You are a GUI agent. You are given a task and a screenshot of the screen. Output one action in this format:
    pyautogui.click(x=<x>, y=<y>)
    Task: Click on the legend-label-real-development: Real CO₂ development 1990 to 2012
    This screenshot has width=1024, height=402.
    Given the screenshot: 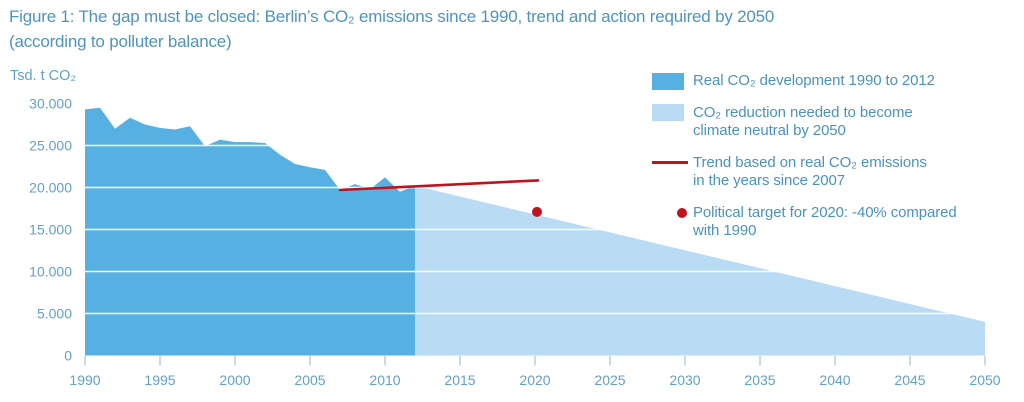 What is the action you would take?
    pyautogui.click(x=814, y=80)
    